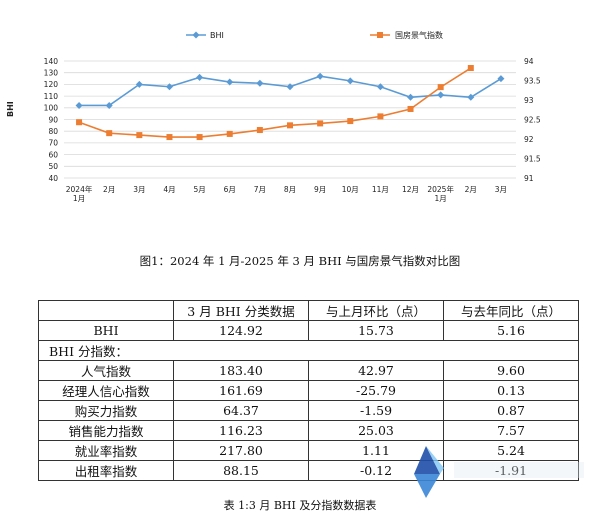 This screenshot has width=600, height=518. I want to click on left-axis-ticks: 40 50 60 70 80 90 100 110 120 130 140, so click(51, 120).